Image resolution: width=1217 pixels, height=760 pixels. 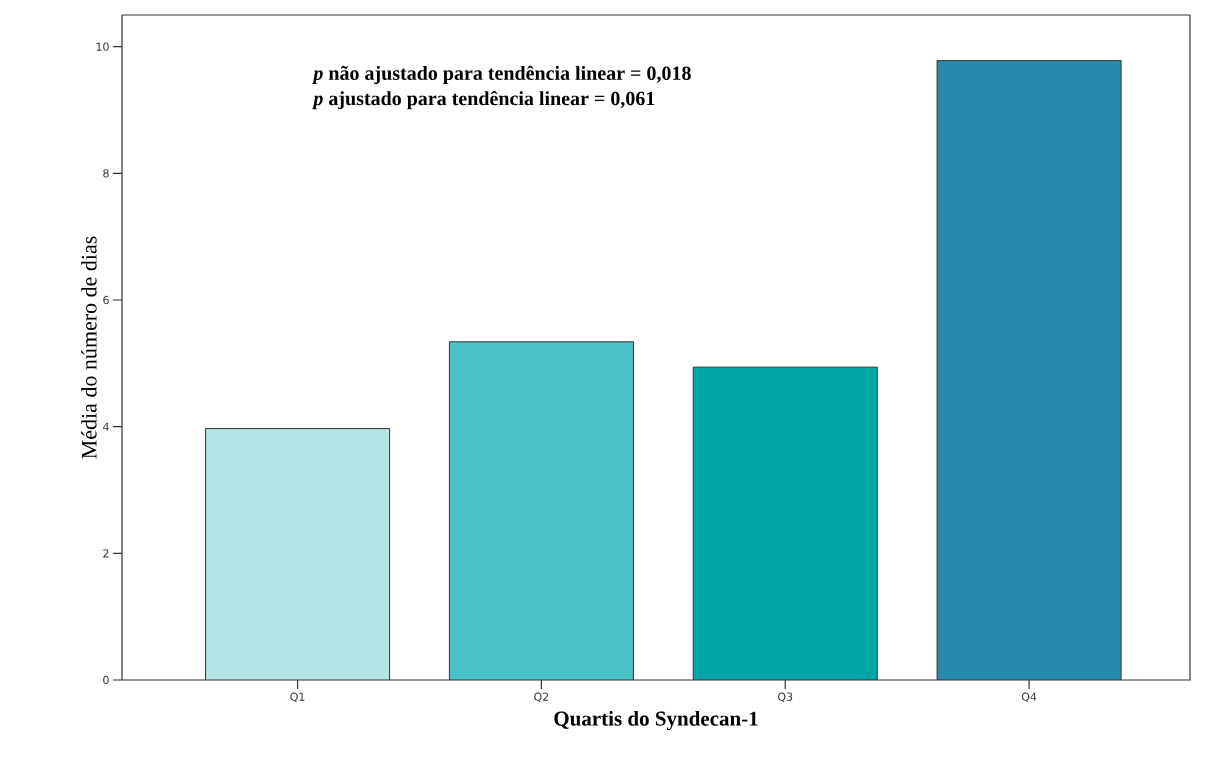 What do you see at coordinates (106, 553) in the screenshot?
I see `y-tick-label: 2` at bounding box center [106, 553].